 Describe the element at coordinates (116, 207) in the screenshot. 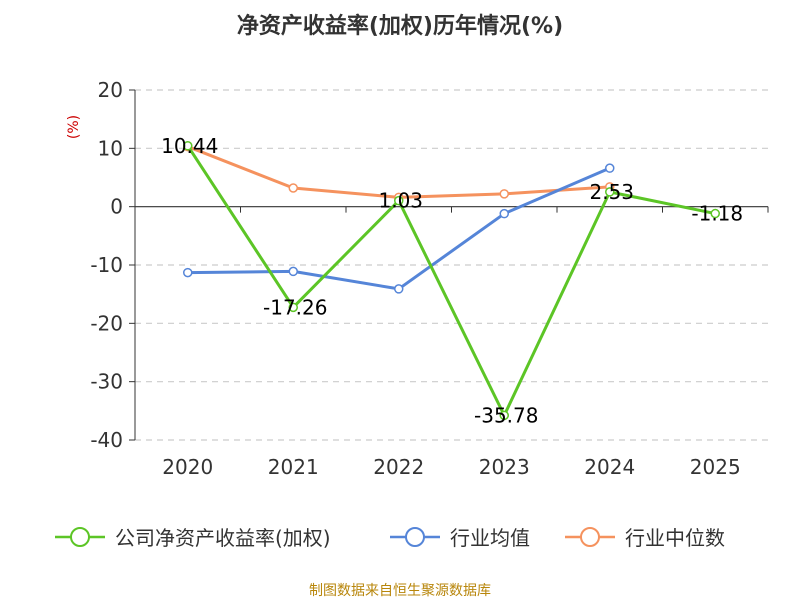

I see `y-tick-label: 0` at that location.